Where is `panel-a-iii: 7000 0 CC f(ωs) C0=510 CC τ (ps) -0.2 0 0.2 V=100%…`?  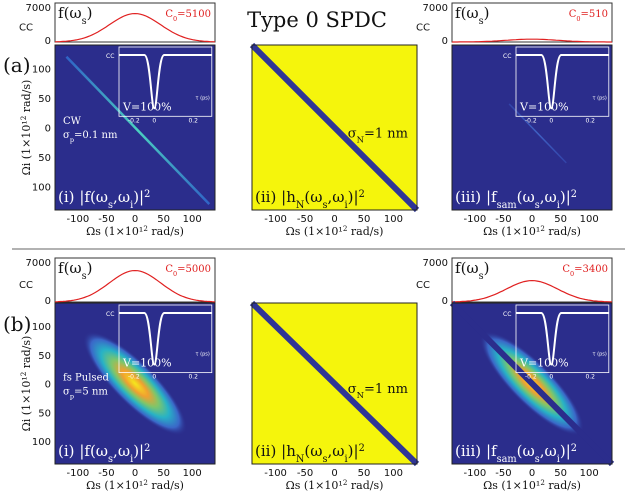
panel-a-iii: 7000 0 CC f(ωs) C0=510 CC τ (ps) -0.2 0 0.2 V=100%… is located at coordinates (514, 120).